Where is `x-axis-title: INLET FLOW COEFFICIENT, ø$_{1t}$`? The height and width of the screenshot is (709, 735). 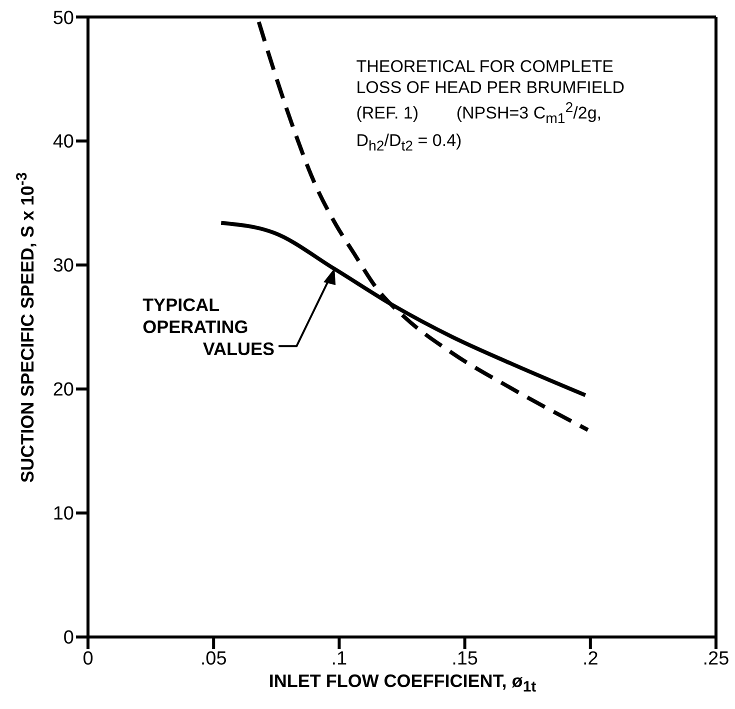
x-axis-title: INLET FLOW COEFFICIENT, ø$_{1t}$ is located at coordinates (403, 683).